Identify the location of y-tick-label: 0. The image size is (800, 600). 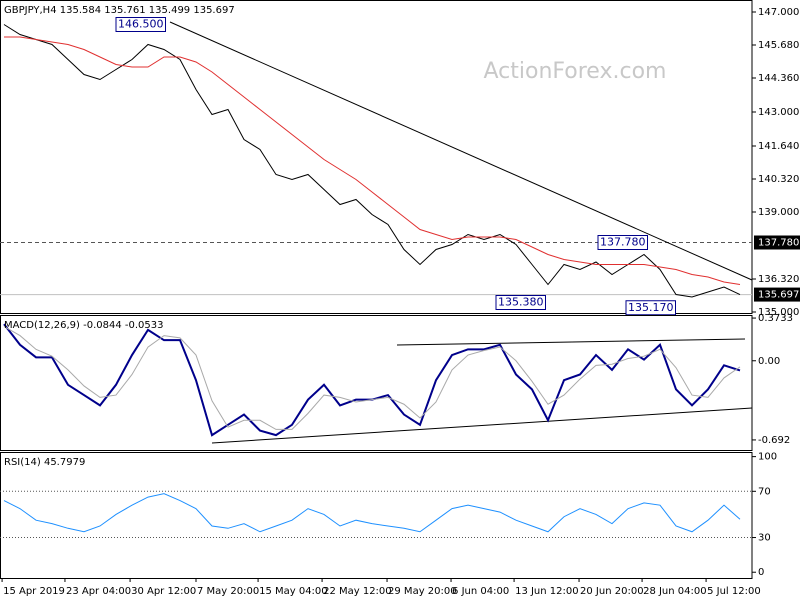
(761, 572).